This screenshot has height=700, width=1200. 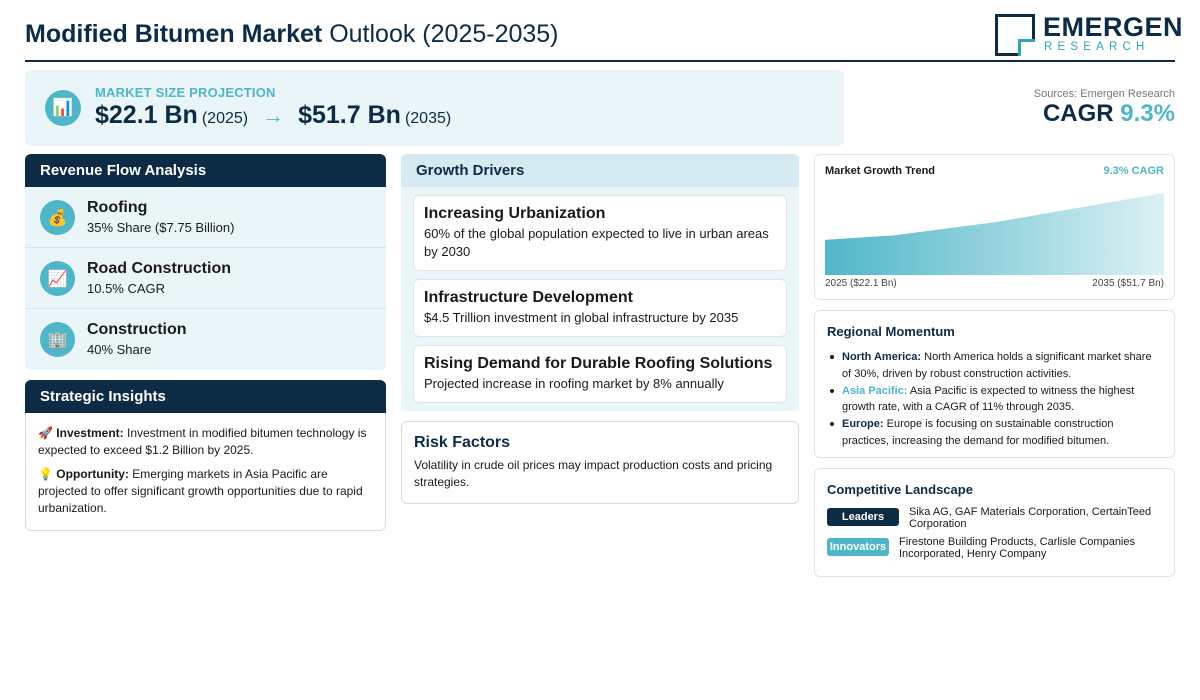 I want to click on region-name: Europe:, so click(x=863, y=424).